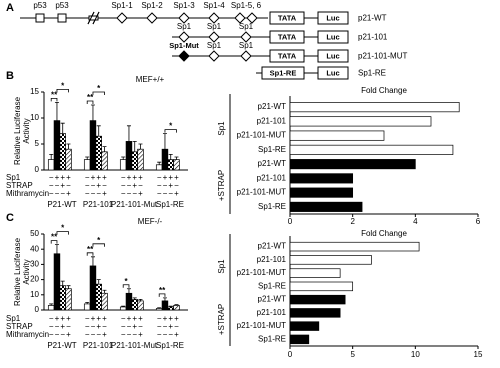  I want to click on break-gap, so click(93, 18).